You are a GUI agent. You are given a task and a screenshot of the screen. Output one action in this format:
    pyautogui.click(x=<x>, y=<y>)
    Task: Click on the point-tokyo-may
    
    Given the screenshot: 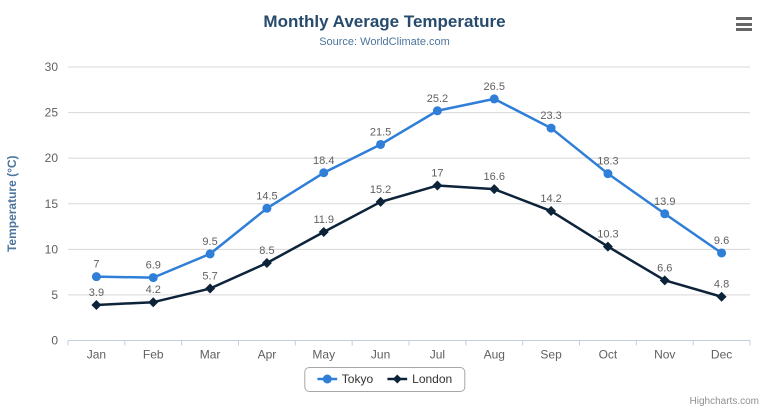 What is the action you would take?
    pyautogui.click(x=324, y=173)
    